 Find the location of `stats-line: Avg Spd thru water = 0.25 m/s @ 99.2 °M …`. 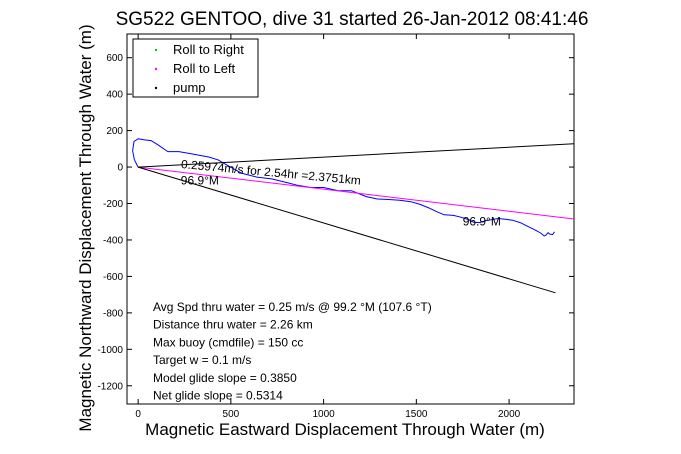

stats-line: Avg Spd thru water = 0.25 m/s @ 99.2 °M … is located at coordinates (292, 307).